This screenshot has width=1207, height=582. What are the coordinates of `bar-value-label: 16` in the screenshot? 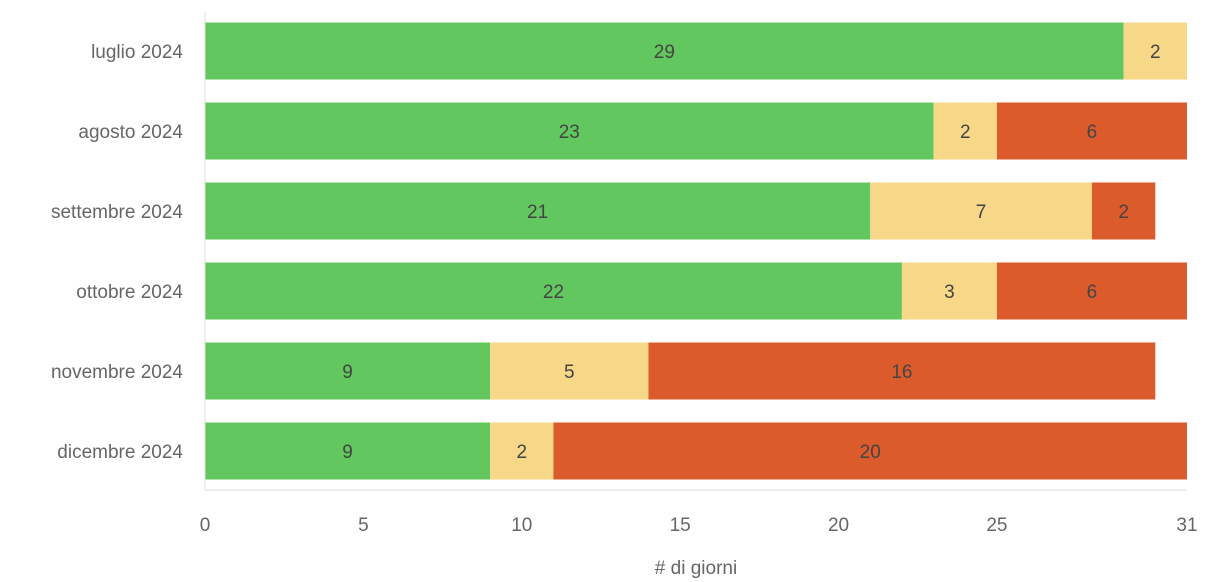 It's located at (901, 372).